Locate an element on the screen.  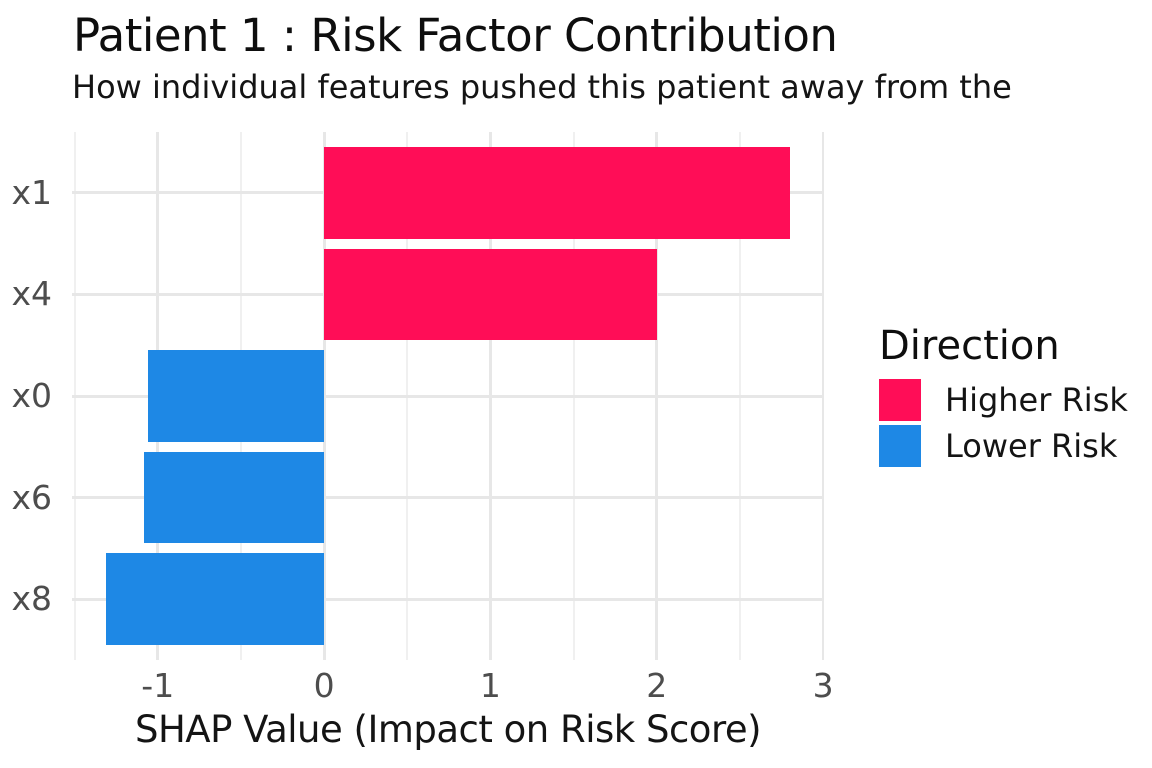
y-axis-category-label: x1 is located at coordinates (31, 192).